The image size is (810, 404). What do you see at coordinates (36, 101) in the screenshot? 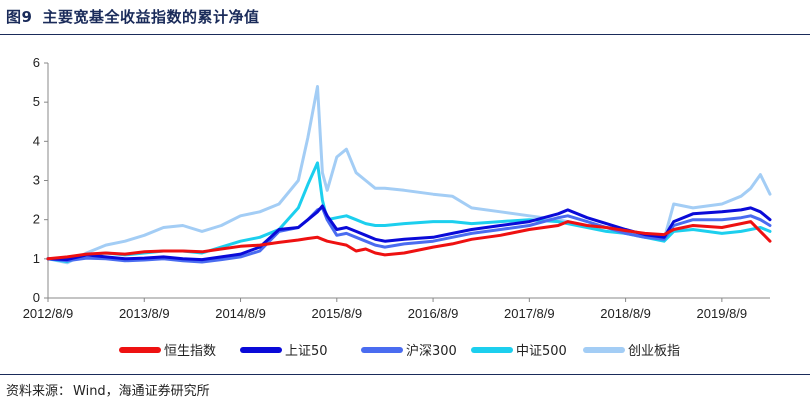
I see `y-tick-label: 5` at bounding box center [36, 101].